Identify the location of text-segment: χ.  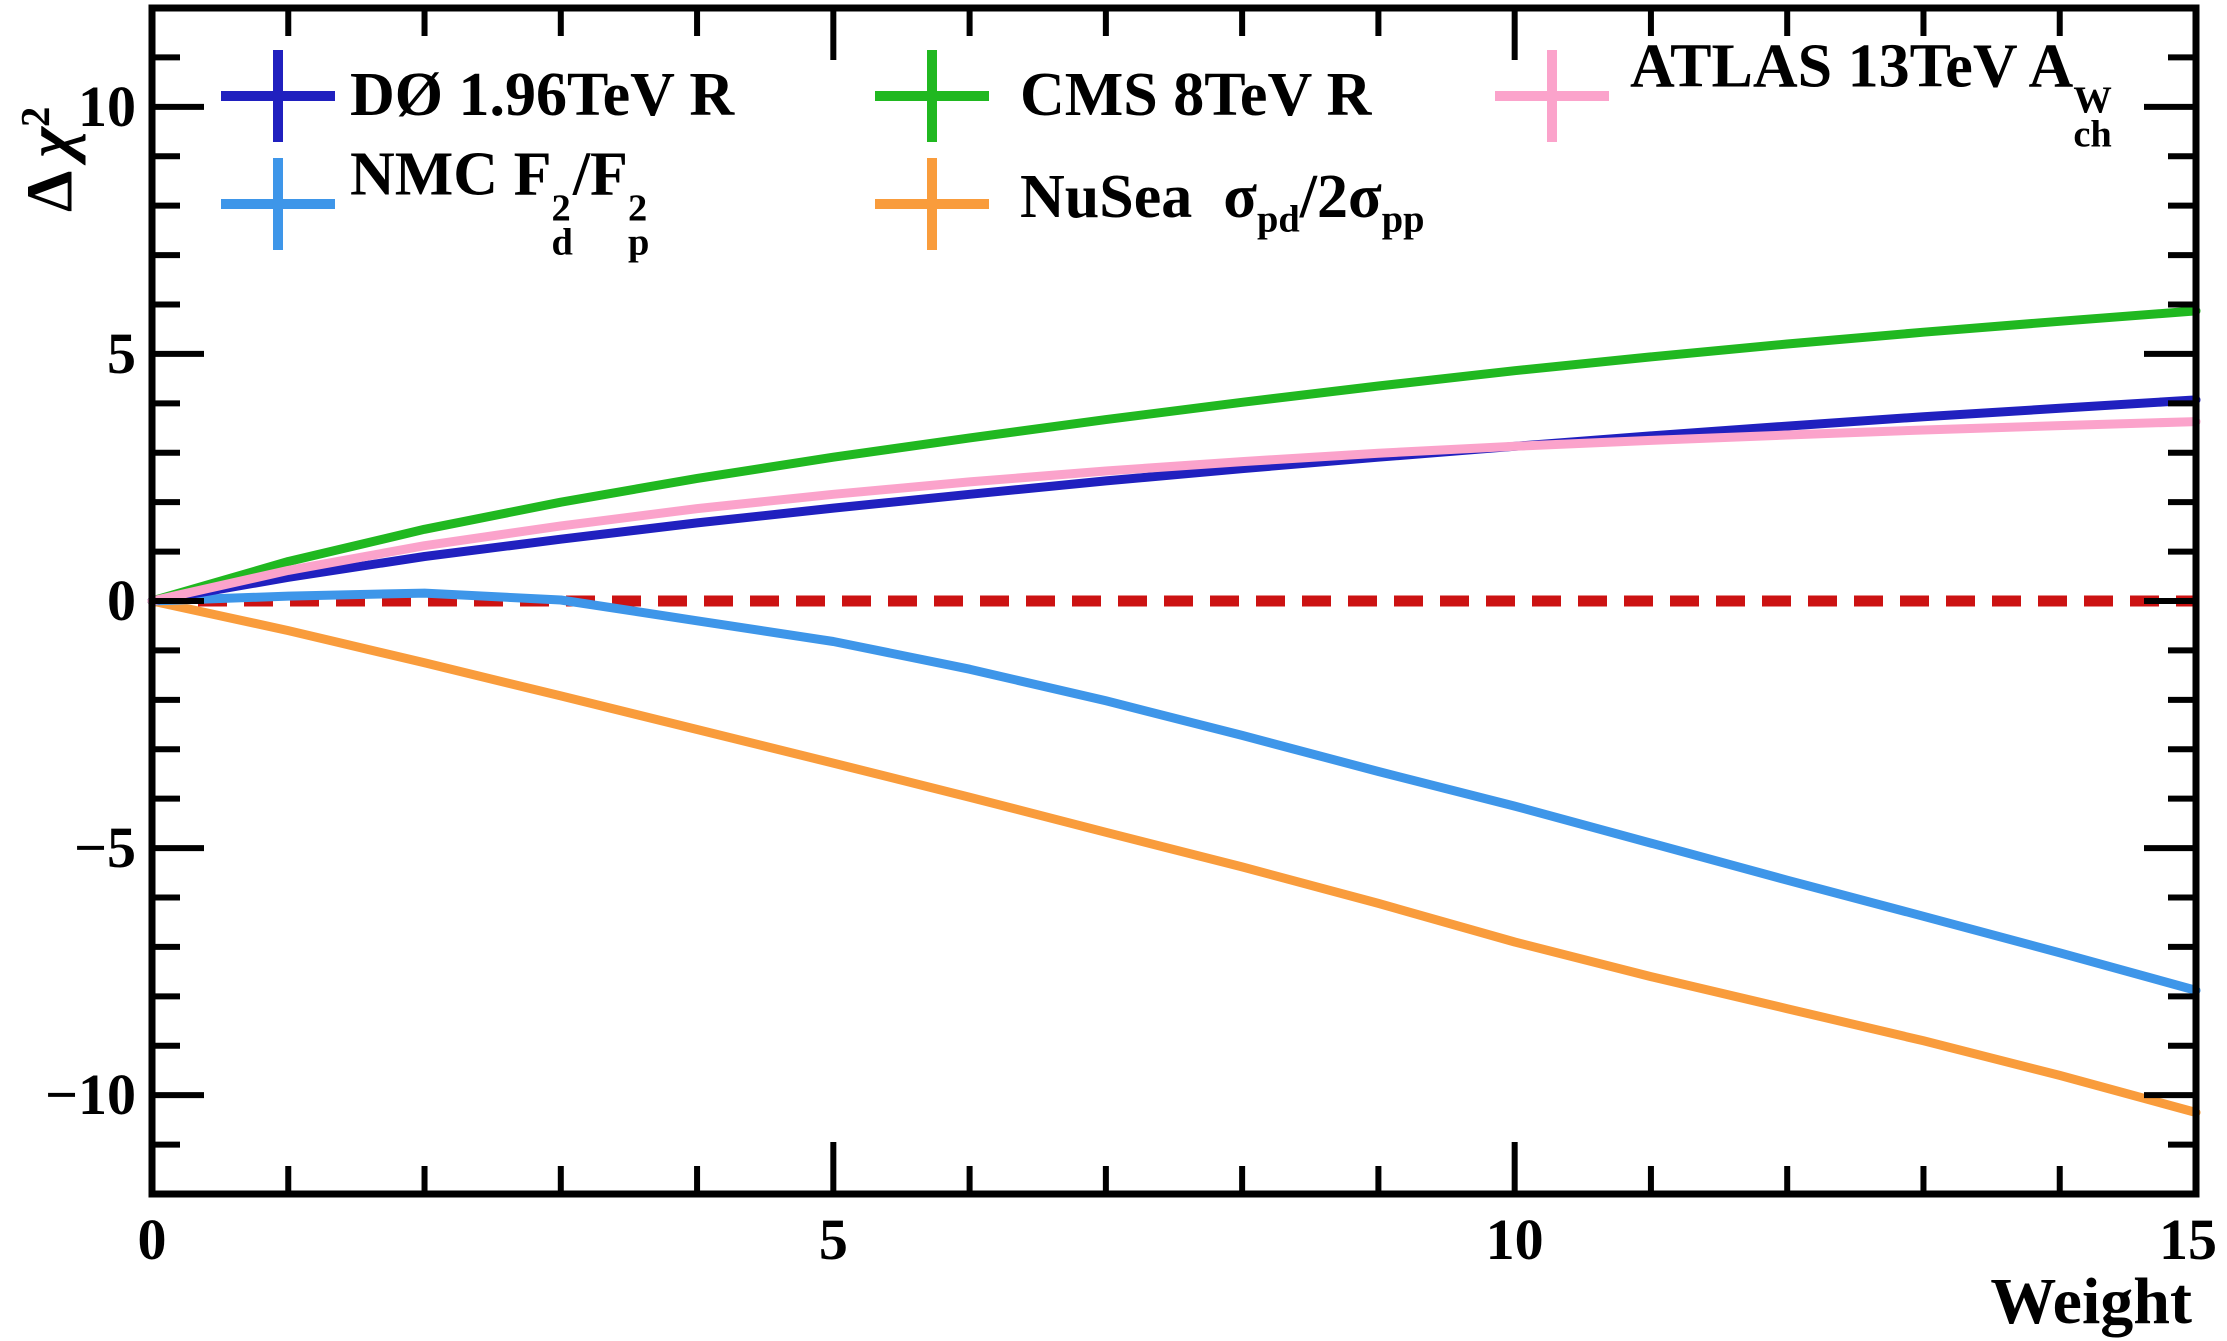
(50, 142).